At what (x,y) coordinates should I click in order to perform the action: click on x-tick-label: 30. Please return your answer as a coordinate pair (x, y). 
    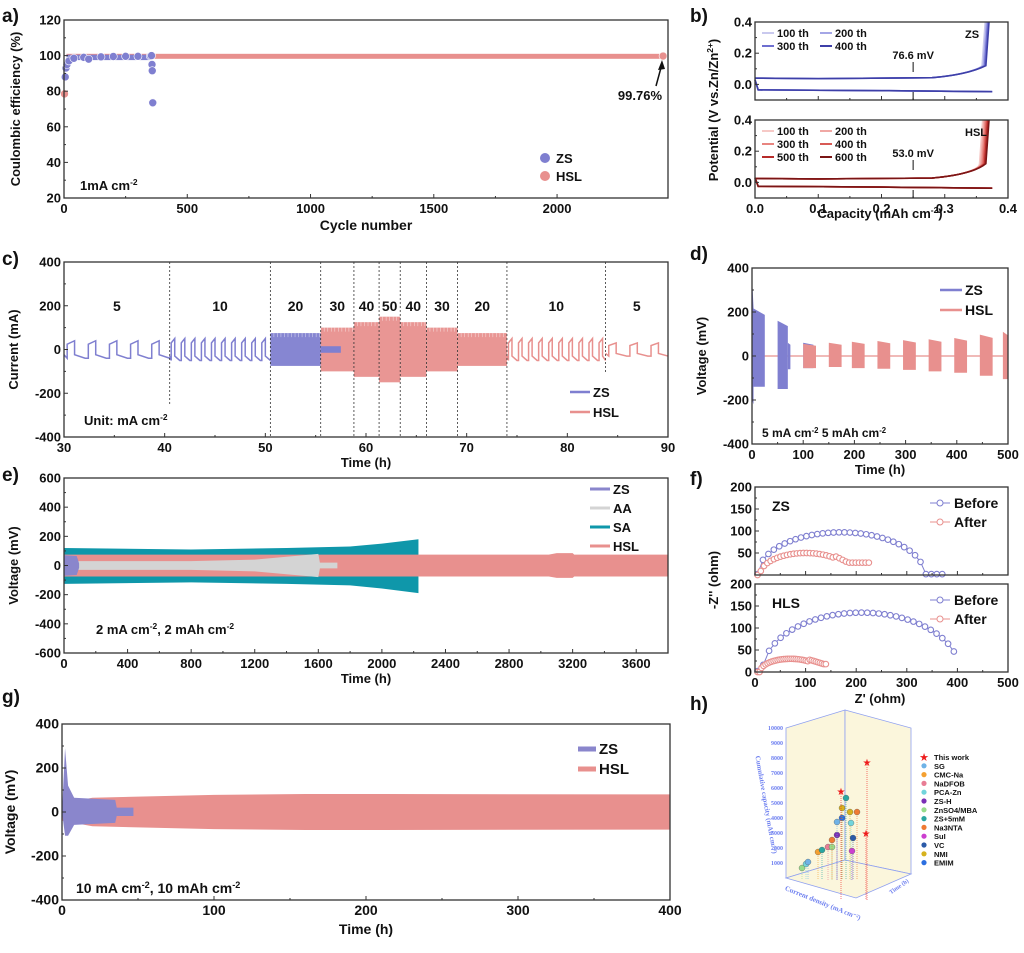
    Looking at the image, I should click on (64, 447).